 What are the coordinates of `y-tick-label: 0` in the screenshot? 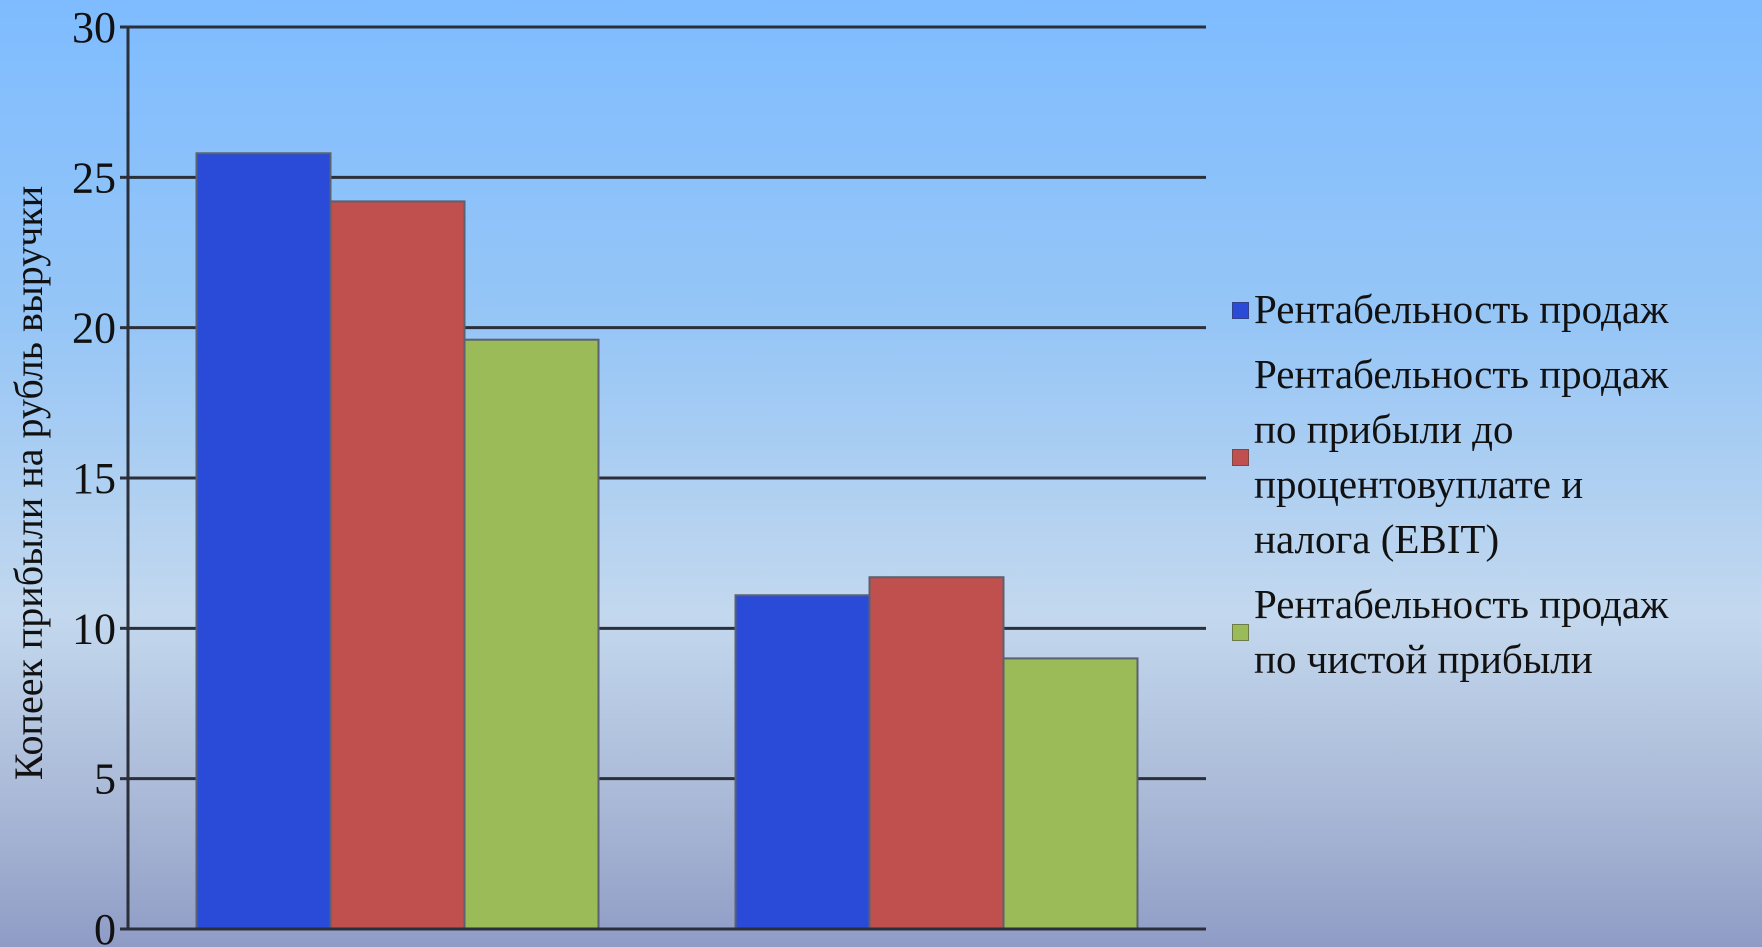 It's located at (105, 926).